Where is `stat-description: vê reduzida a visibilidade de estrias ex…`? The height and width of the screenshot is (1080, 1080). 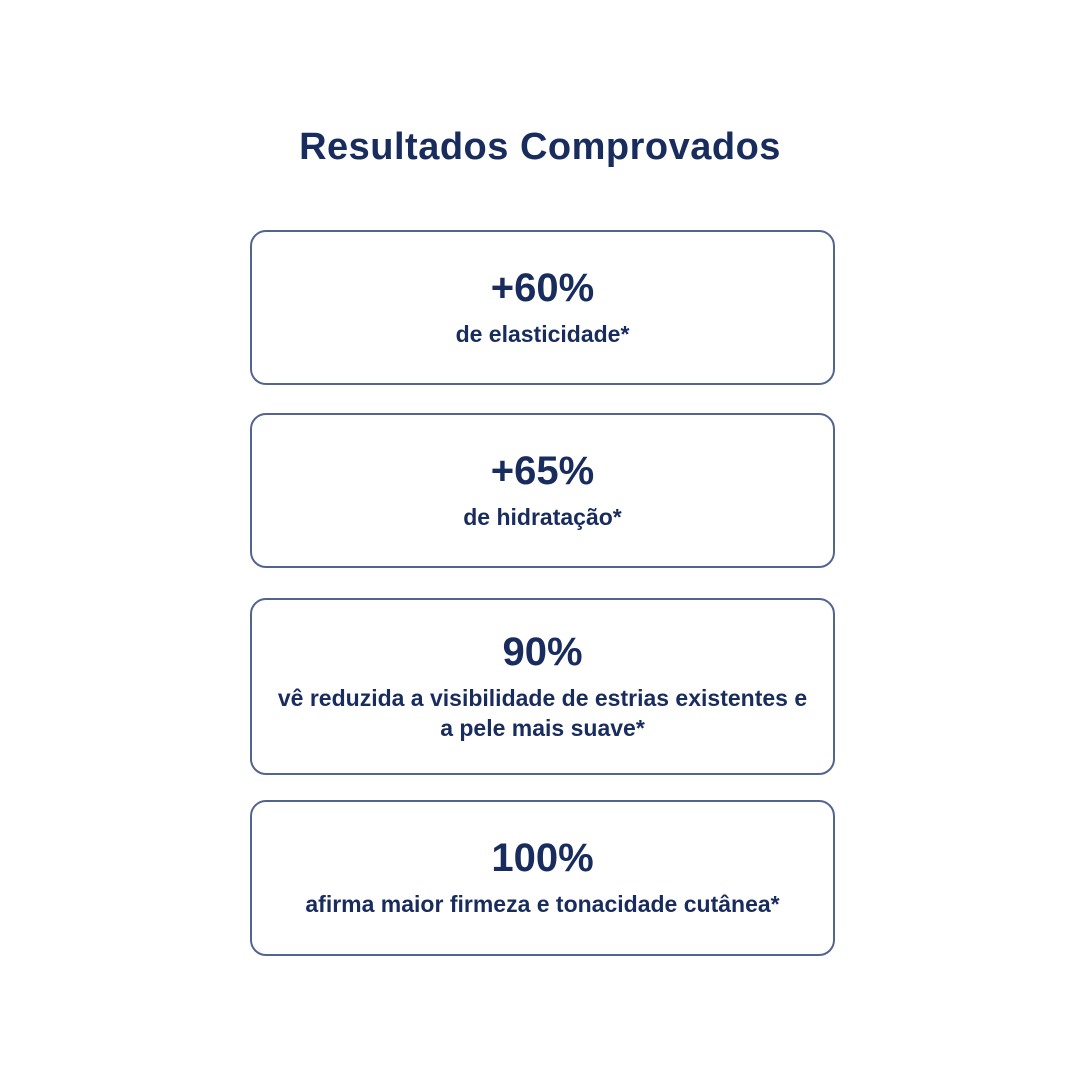
stat-description: vê reduzida a visibilidade de estrias ex… is located at coordinates (542, 712).